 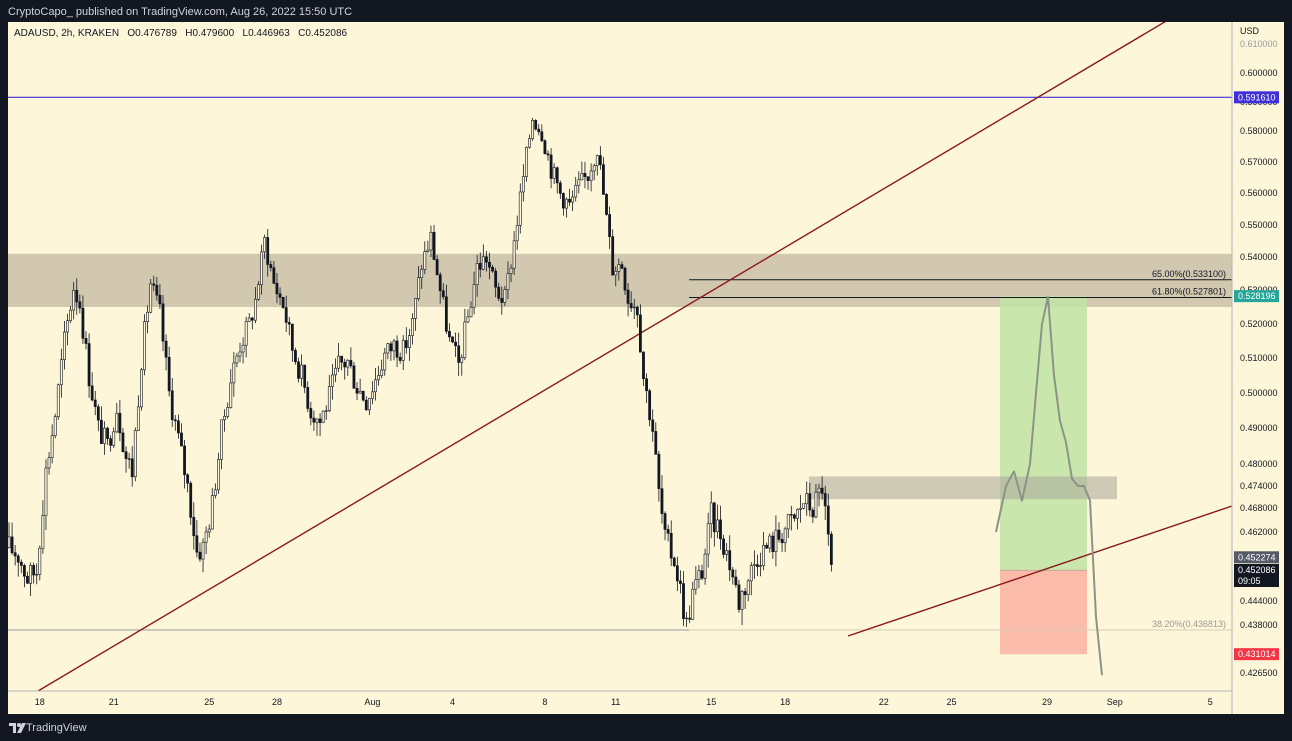 What do you see at coordinates (785, 702) in the screenshot?
I see `time-tick-label: 18` at bounding box center [785, 702].